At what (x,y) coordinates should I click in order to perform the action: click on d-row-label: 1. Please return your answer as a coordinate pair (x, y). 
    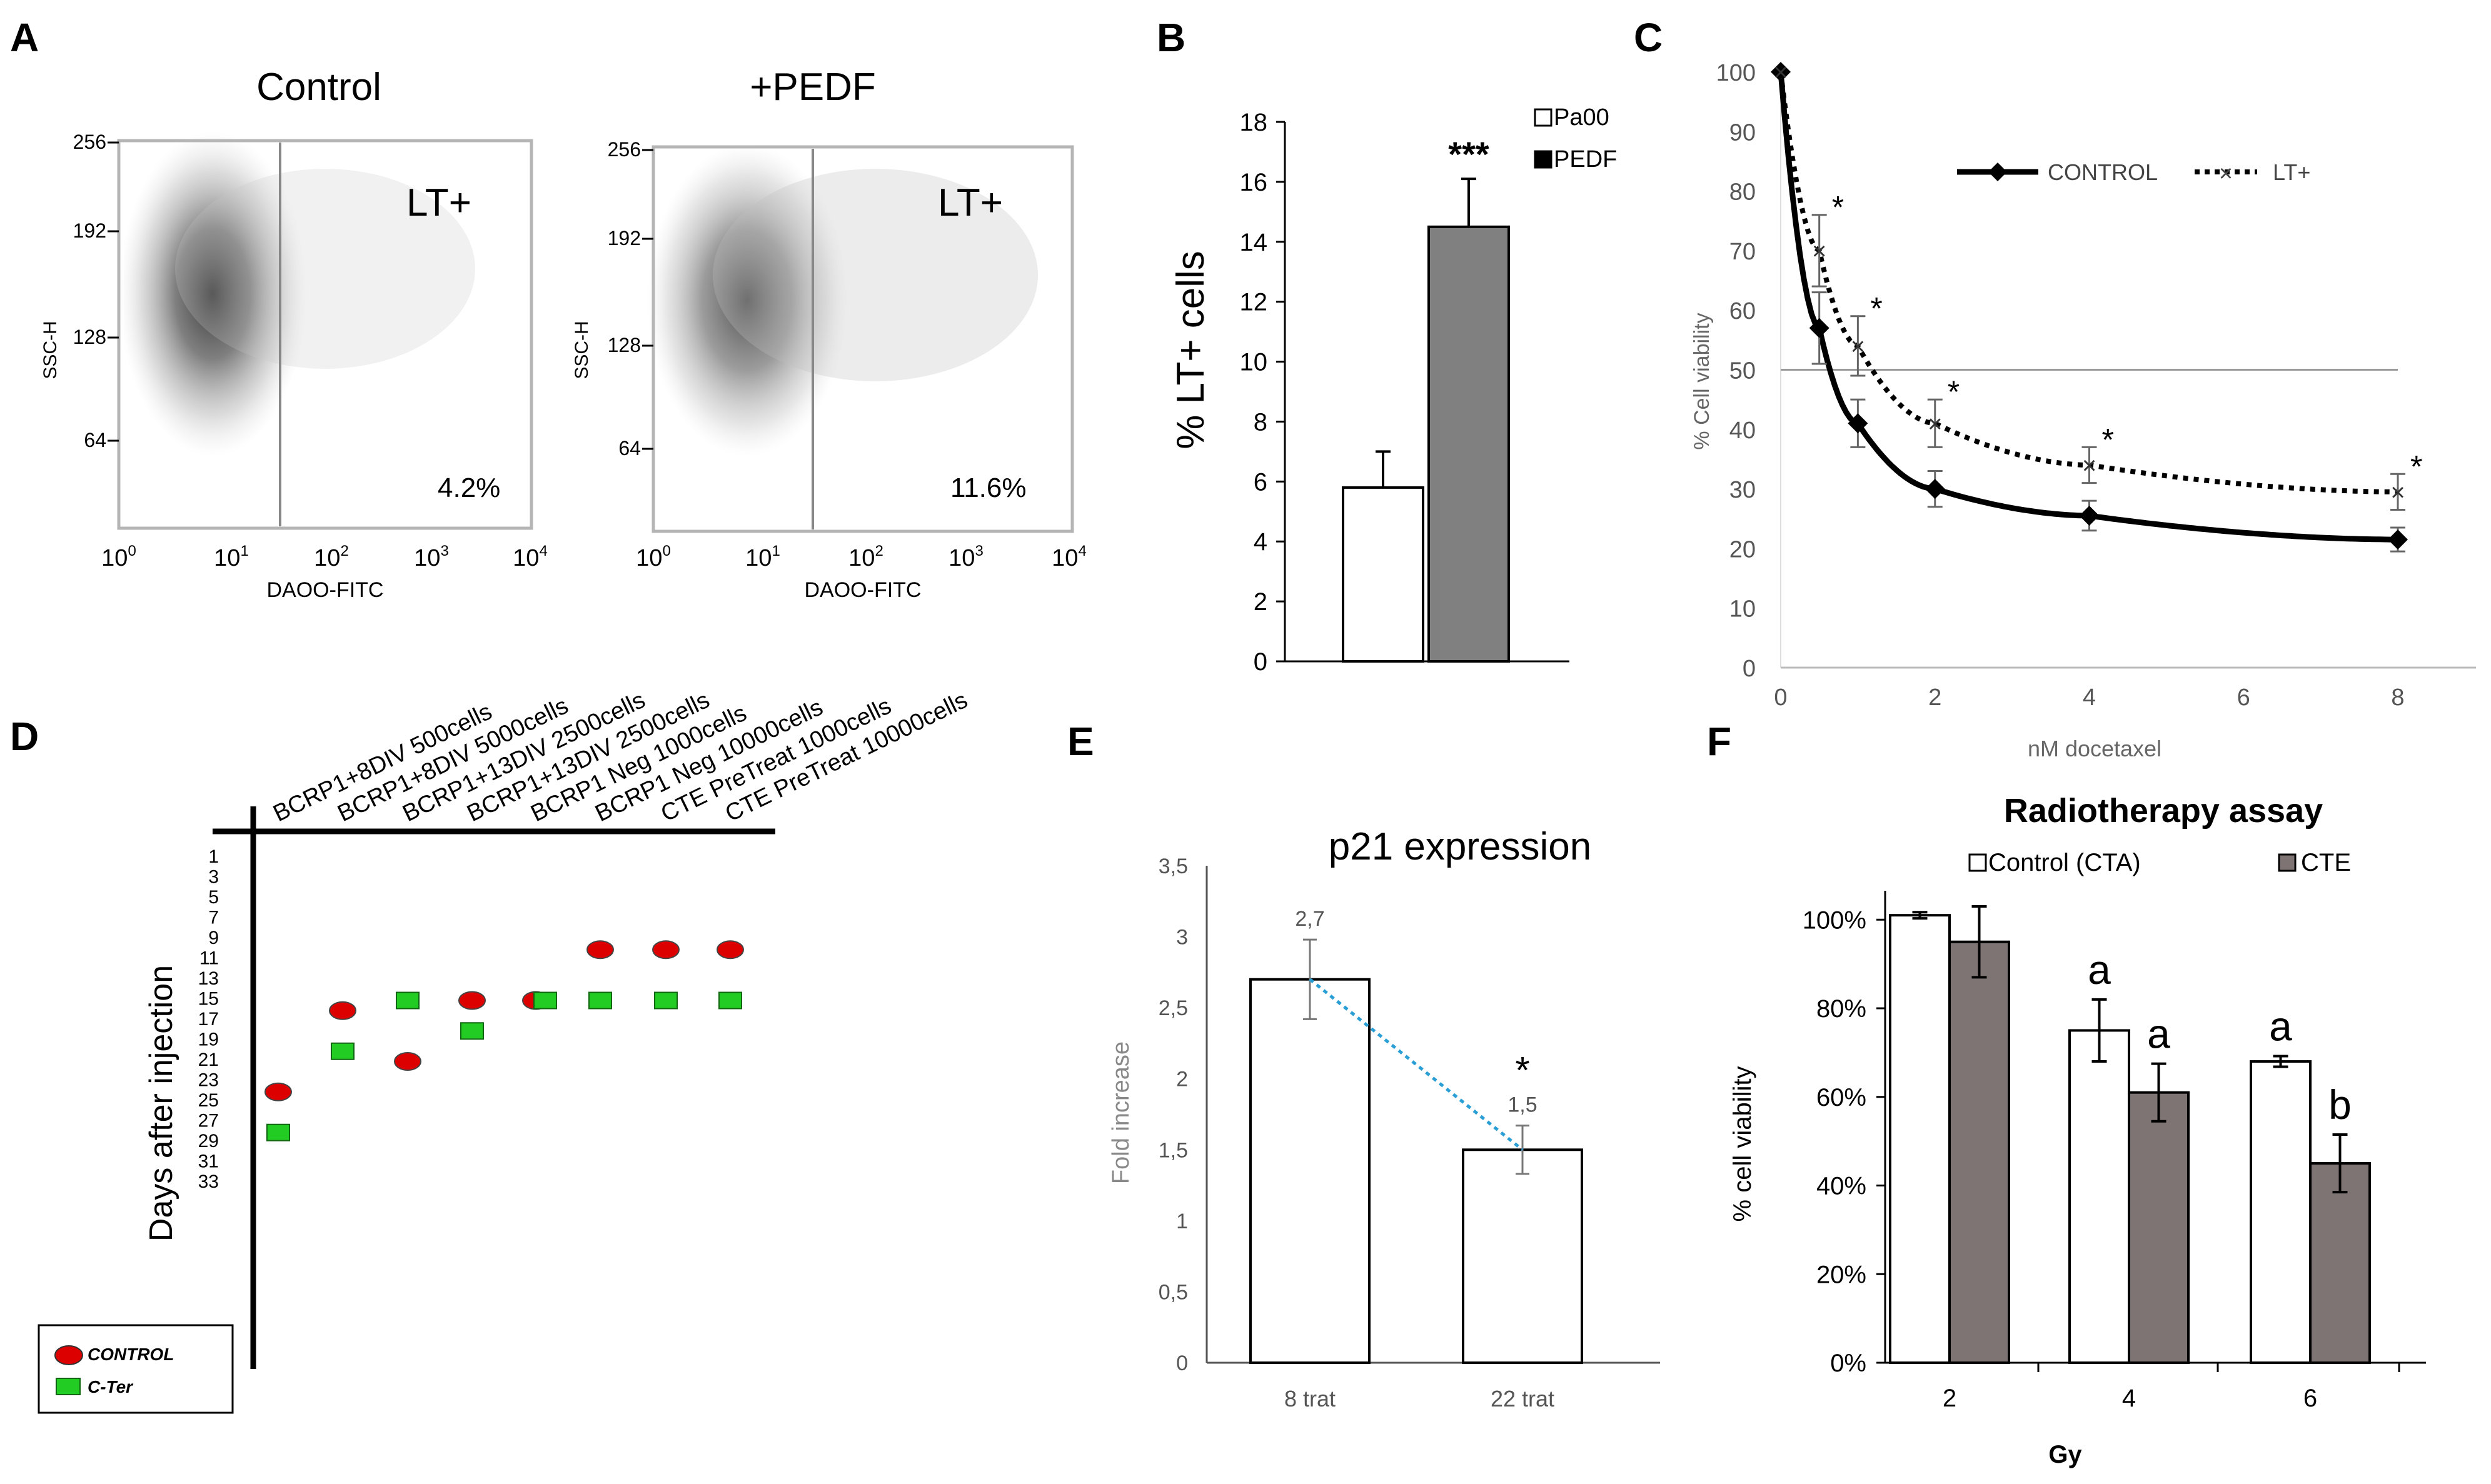
    Looking at the image, I should click on (213, 856).